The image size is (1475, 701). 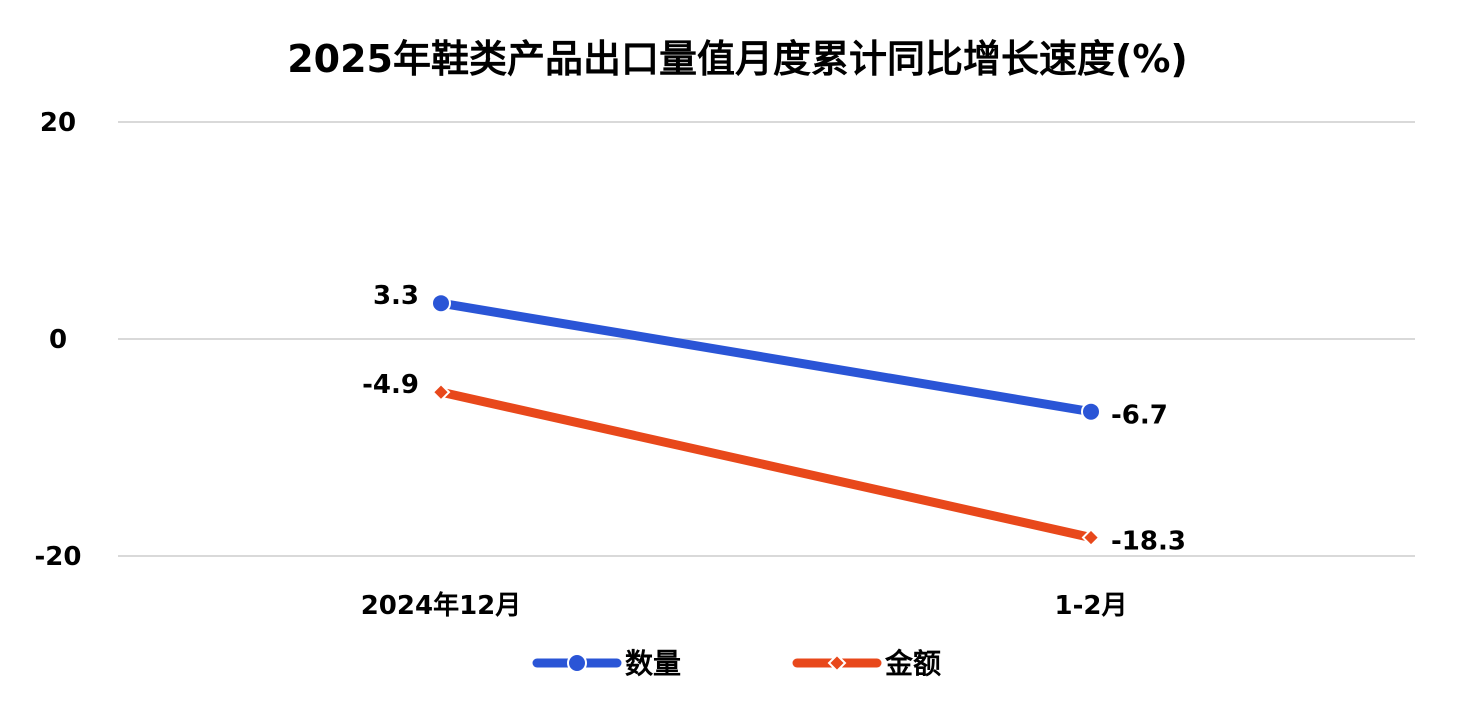 I want to click on legend-label: 金额, so click(x=912, y=663).